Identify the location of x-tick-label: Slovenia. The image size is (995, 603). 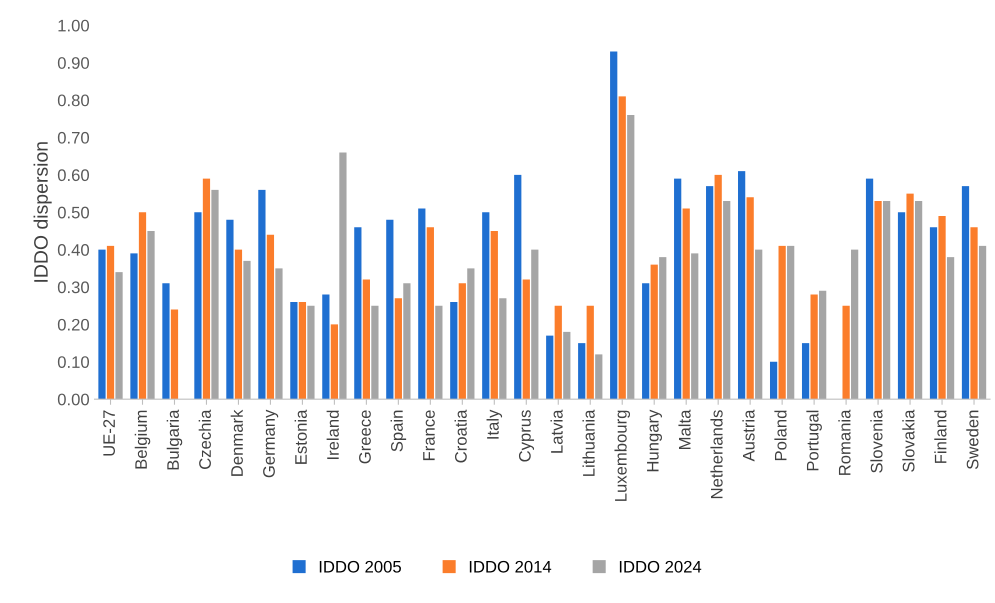
(876, 441).